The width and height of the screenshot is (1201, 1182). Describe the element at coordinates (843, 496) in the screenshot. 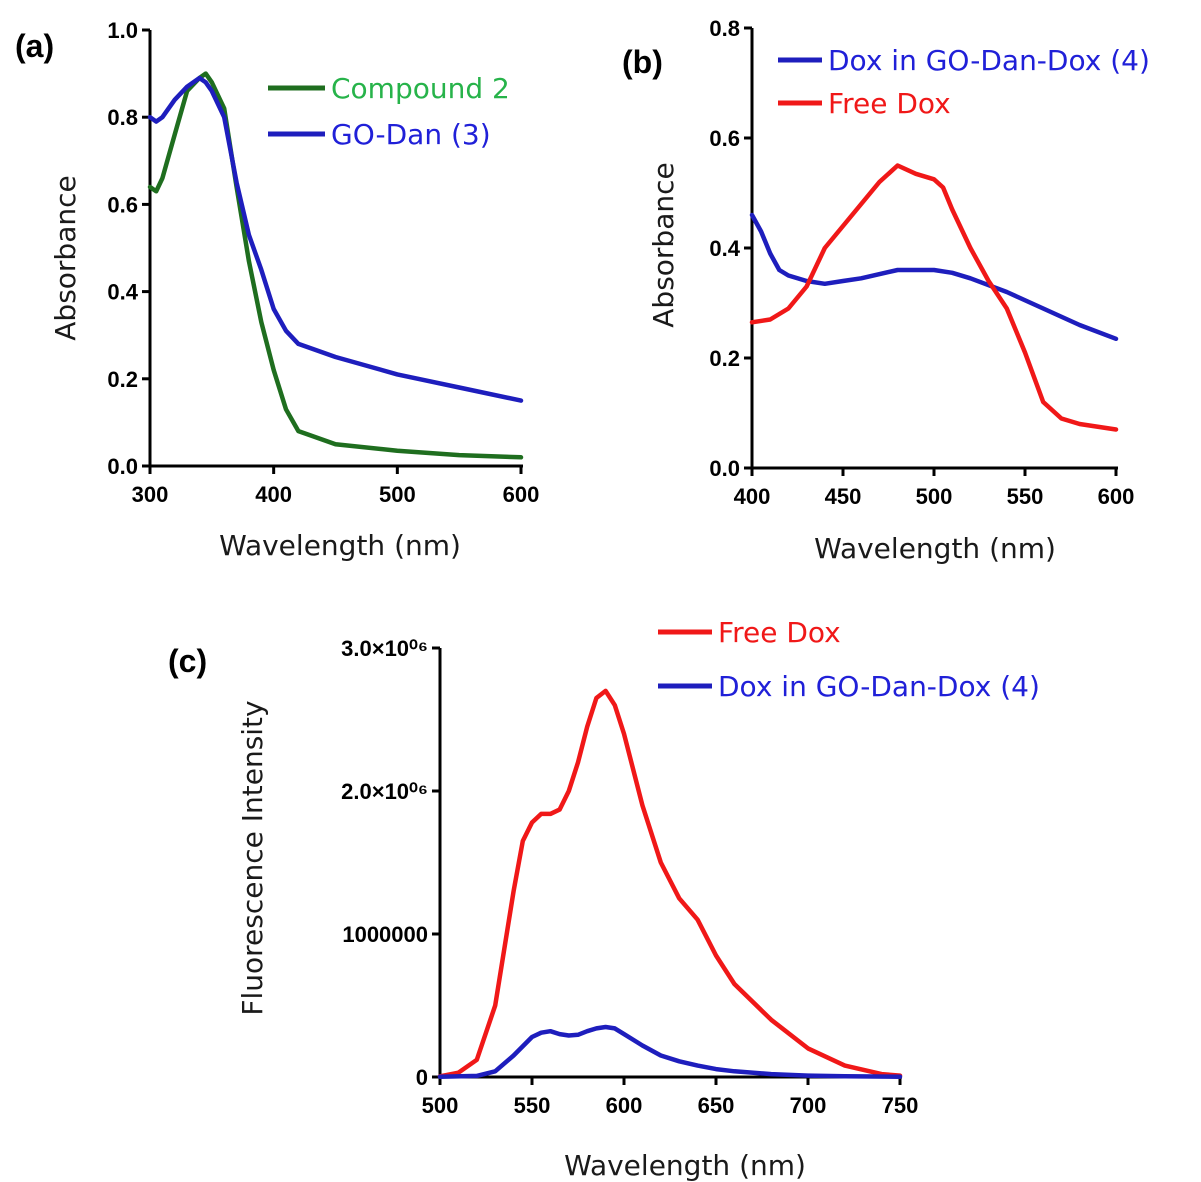

I see `x-tick-label: 450` at that location.